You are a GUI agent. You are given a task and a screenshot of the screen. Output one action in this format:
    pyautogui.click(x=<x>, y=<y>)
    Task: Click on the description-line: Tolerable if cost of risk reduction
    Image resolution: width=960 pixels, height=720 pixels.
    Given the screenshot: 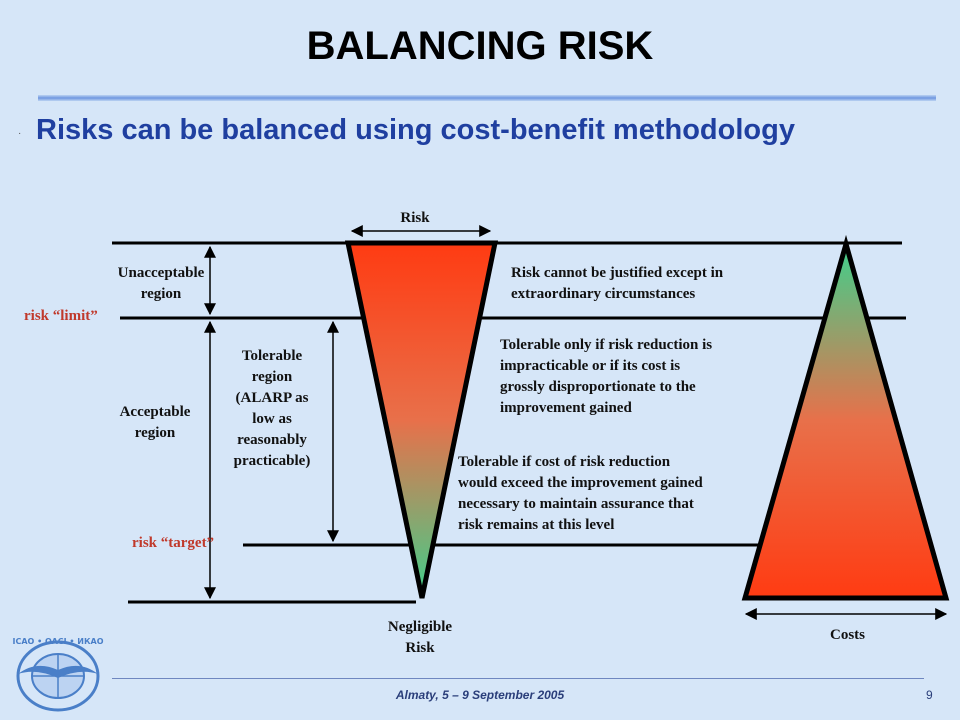 What is the action you would take?
    pyautogui.click(x=564, y=462)
    